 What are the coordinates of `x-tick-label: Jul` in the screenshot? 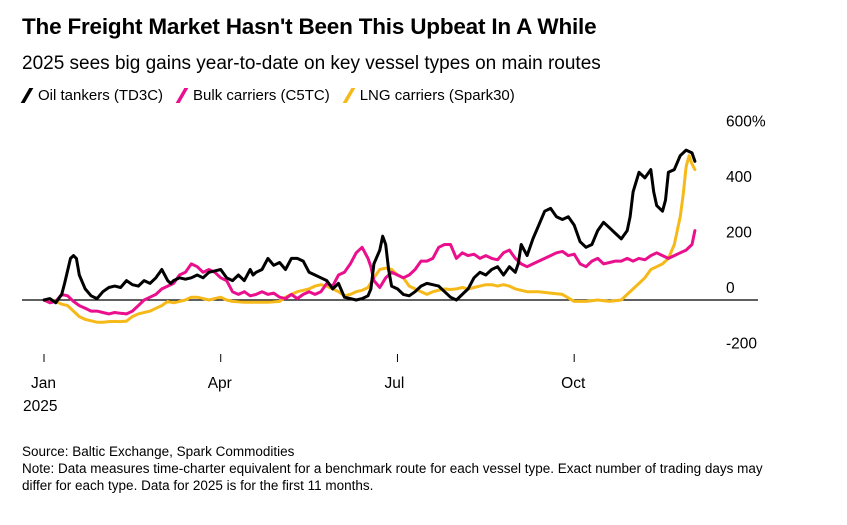 It's located at (394, 383).